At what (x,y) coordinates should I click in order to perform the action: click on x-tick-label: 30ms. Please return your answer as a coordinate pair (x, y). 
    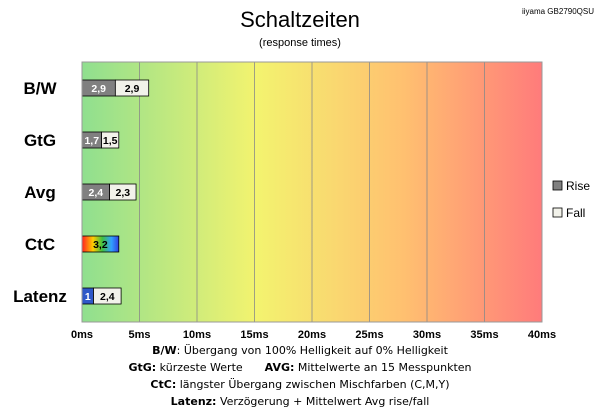
    Looking at the image, I should click on (427, 335).